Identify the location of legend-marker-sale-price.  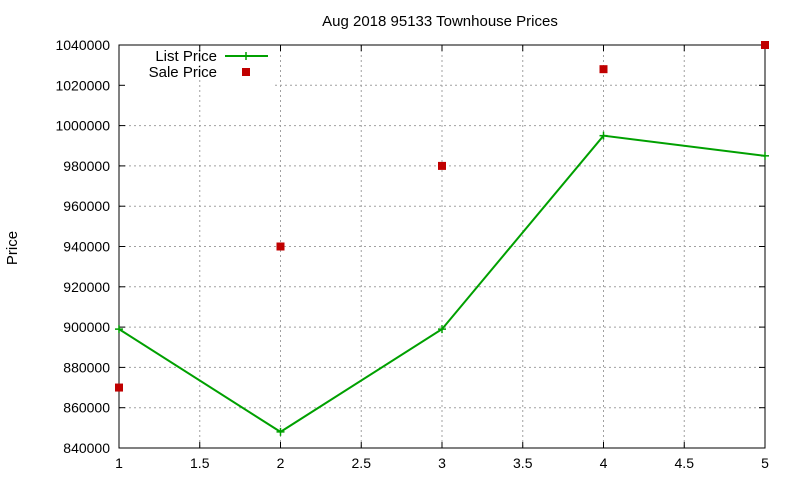
(246, 72).